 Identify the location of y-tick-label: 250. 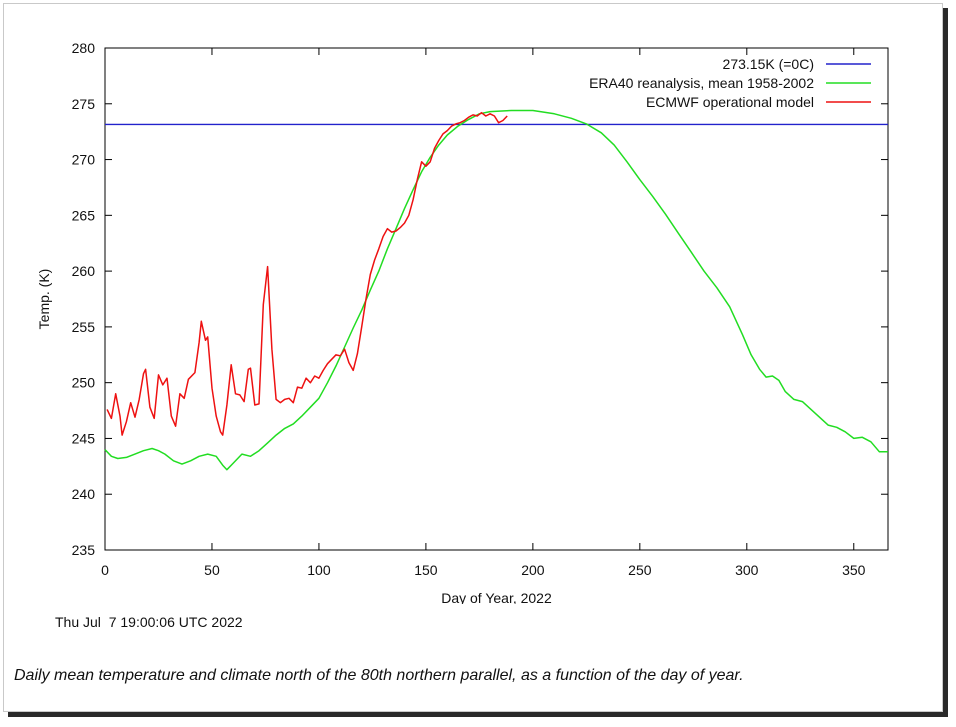
(84, 383).